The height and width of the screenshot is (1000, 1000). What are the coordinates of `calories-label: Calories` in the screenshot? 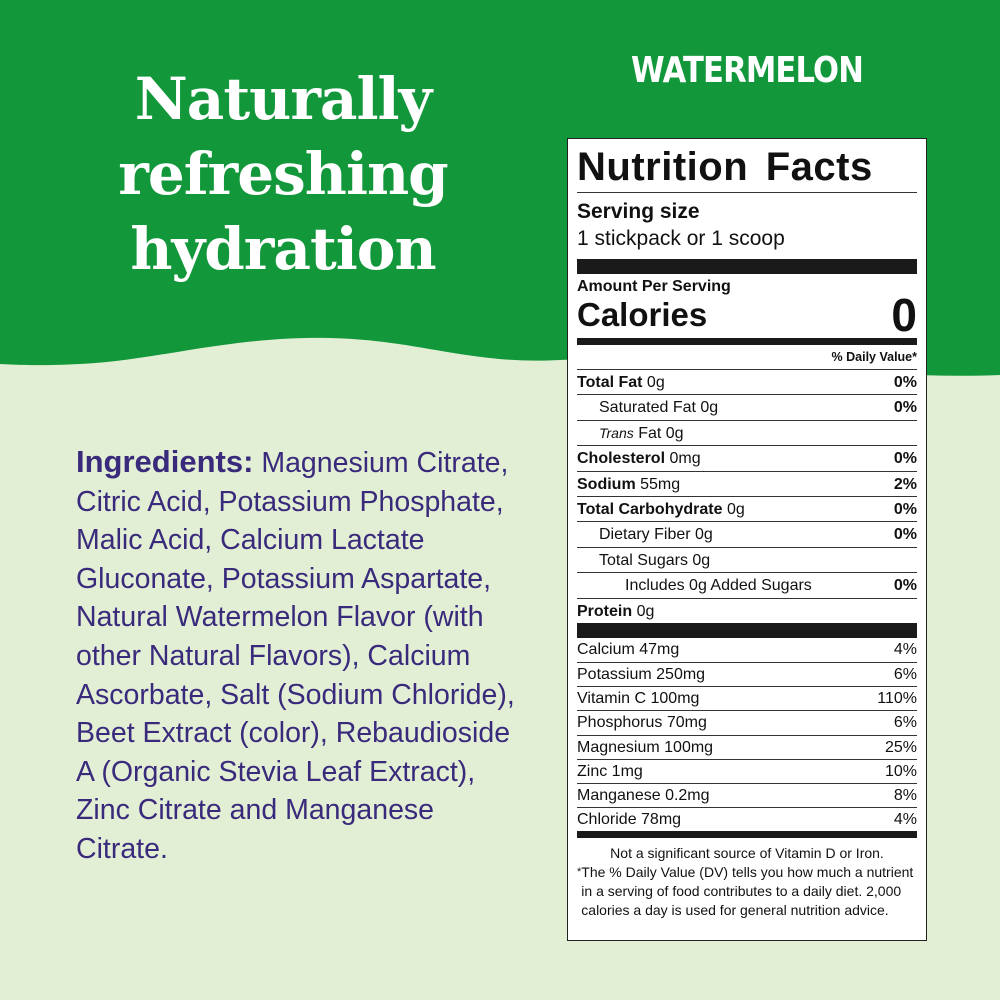 It's located at (642, 314).